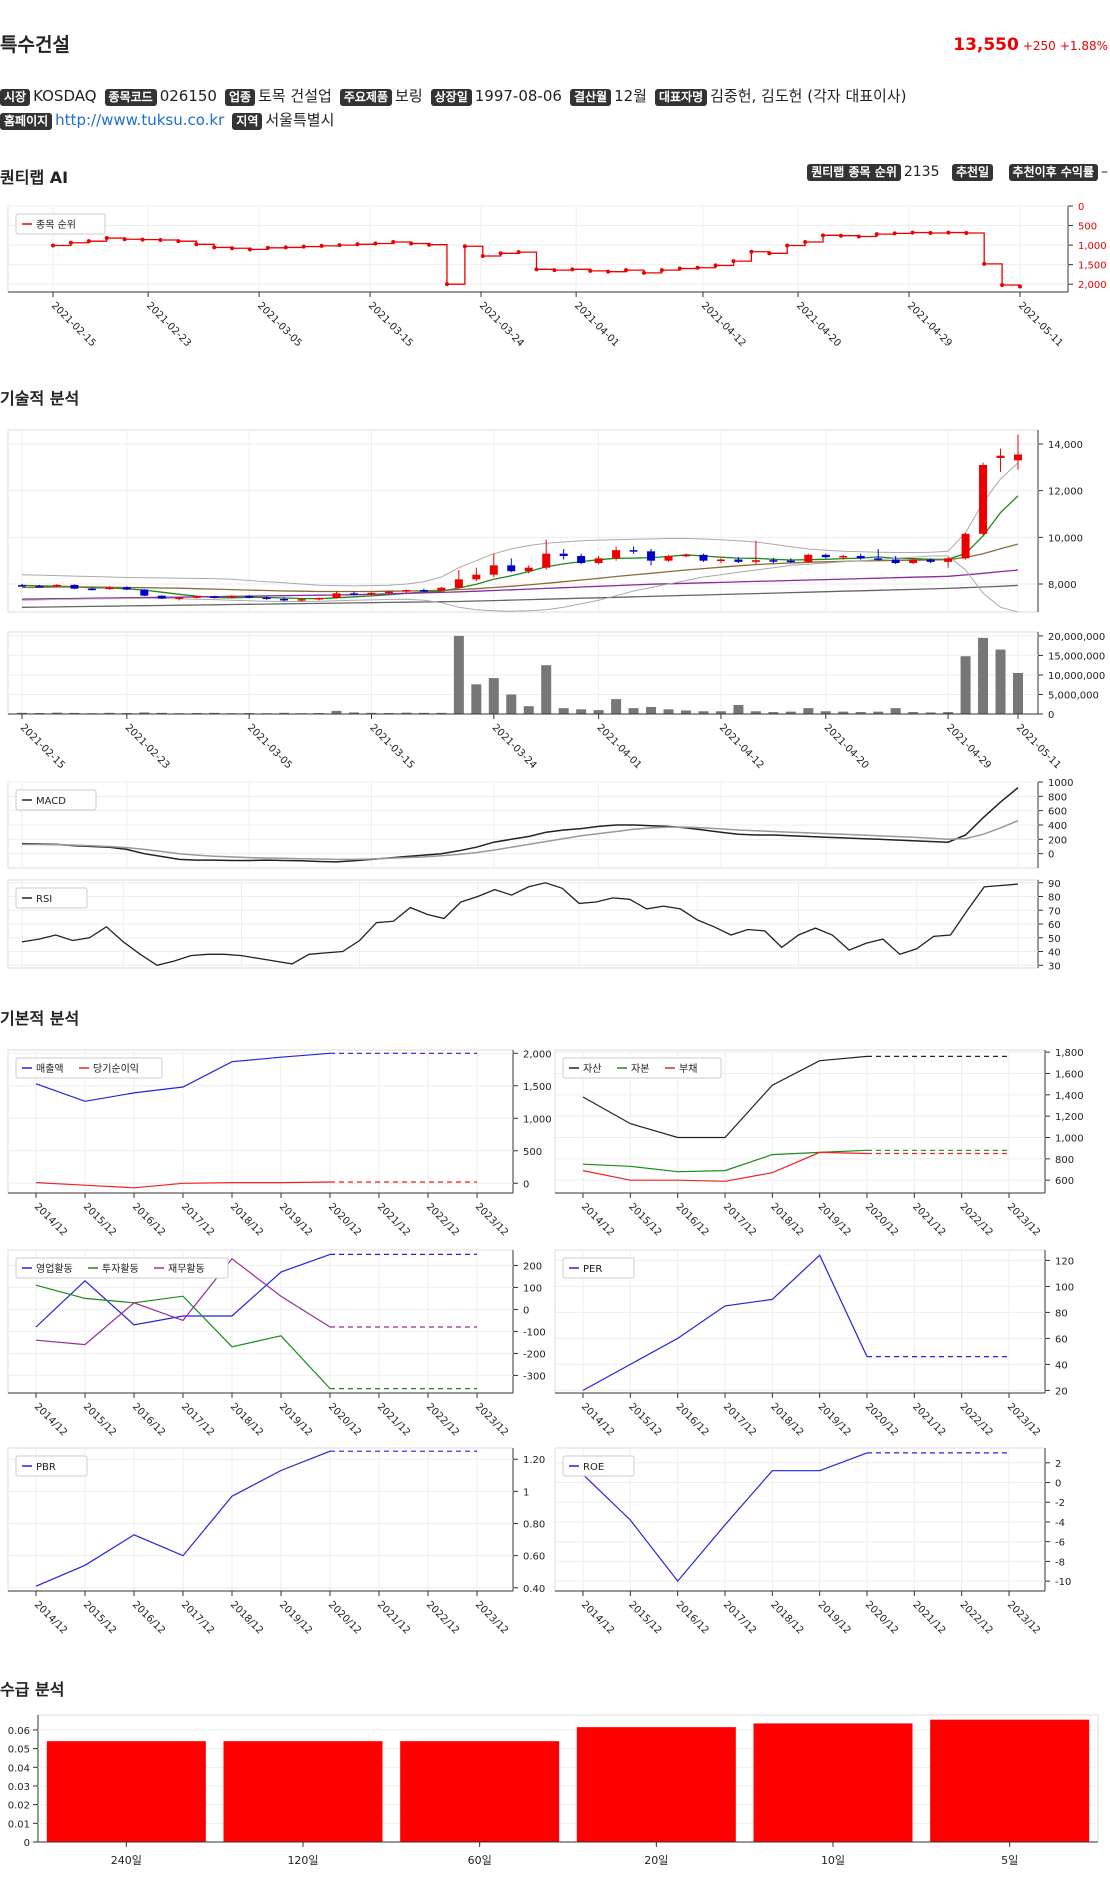  Describe the element at coordinates (534, 1332) in the screenshot. I see `cashflow-chart-ytick-label-2: -100` at that location.